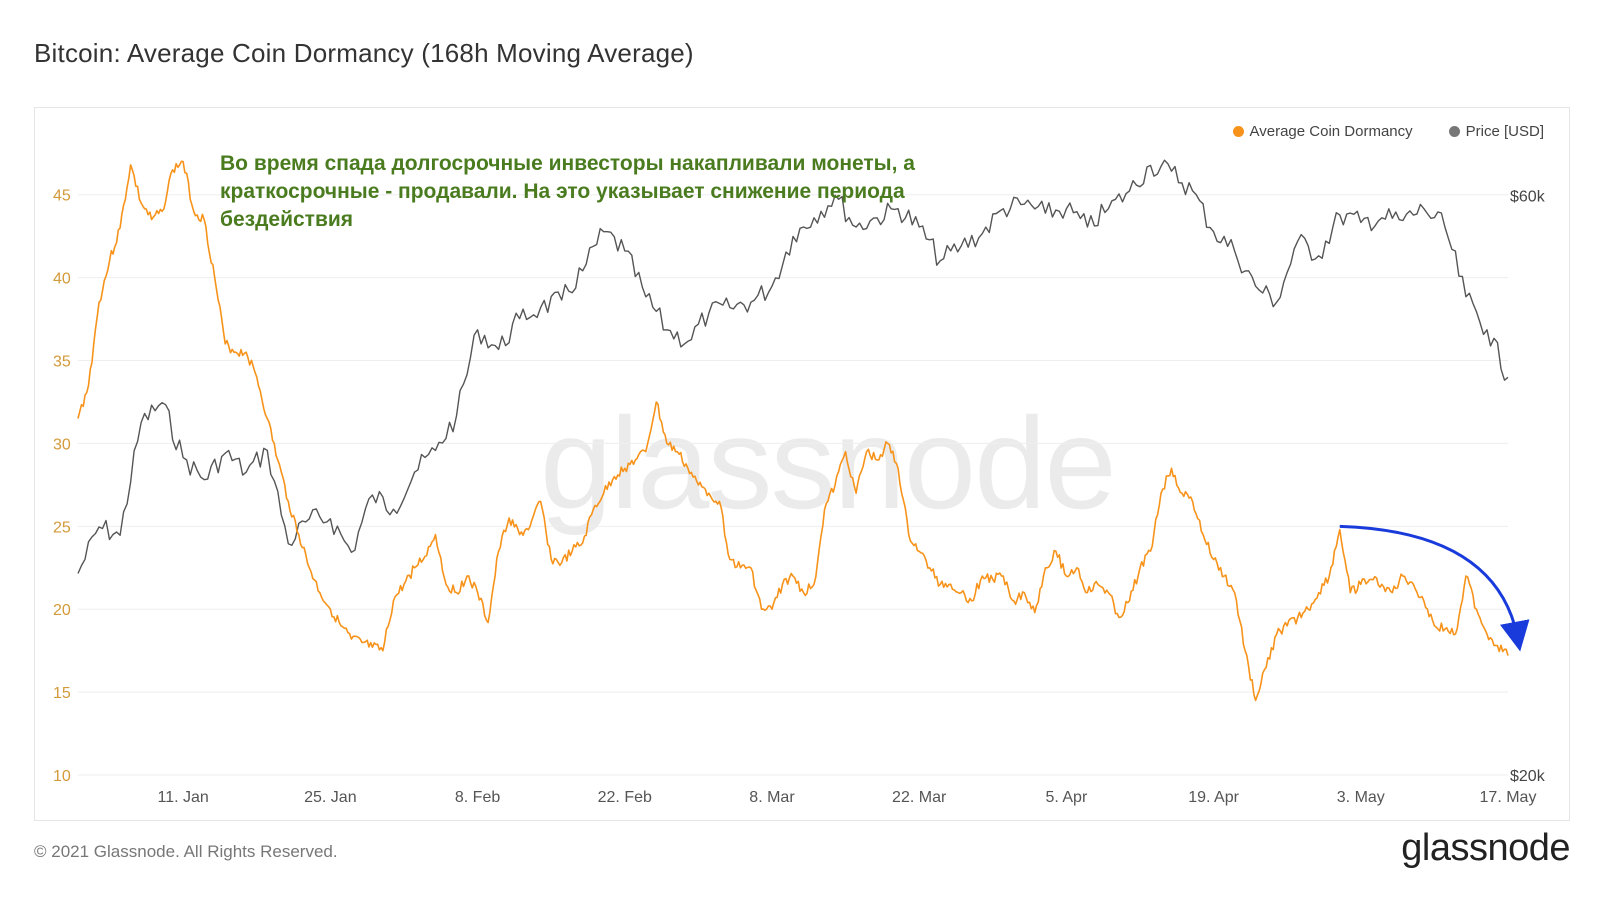 The width and height of the screenshot is (1600, 900). What do you see at coordinates (62, 196) in the screenshot?
I see `y-left-tick-label-7: 45` at bounding box center [62, 196].